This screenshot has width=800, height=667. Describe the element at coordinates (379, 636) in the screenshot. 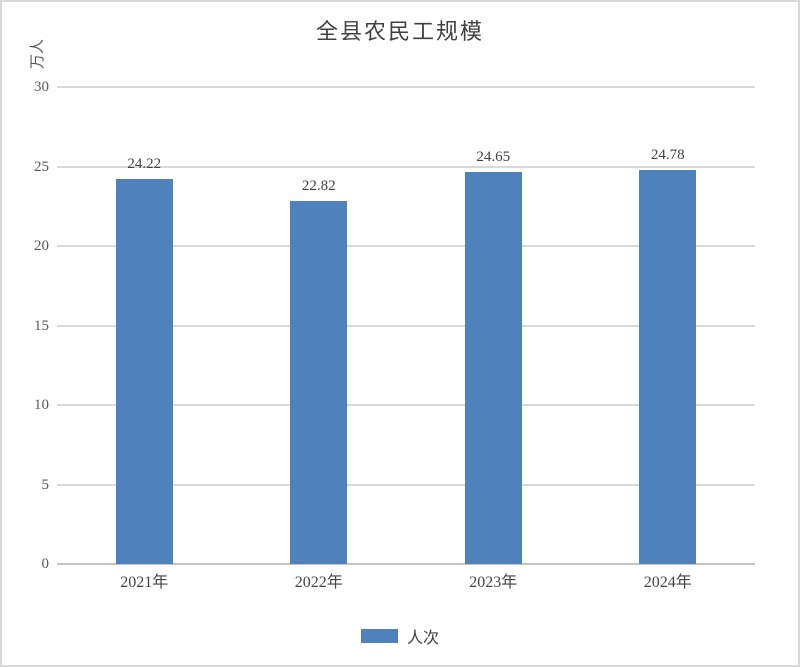

I see `legend-swatch-icon` at that location.